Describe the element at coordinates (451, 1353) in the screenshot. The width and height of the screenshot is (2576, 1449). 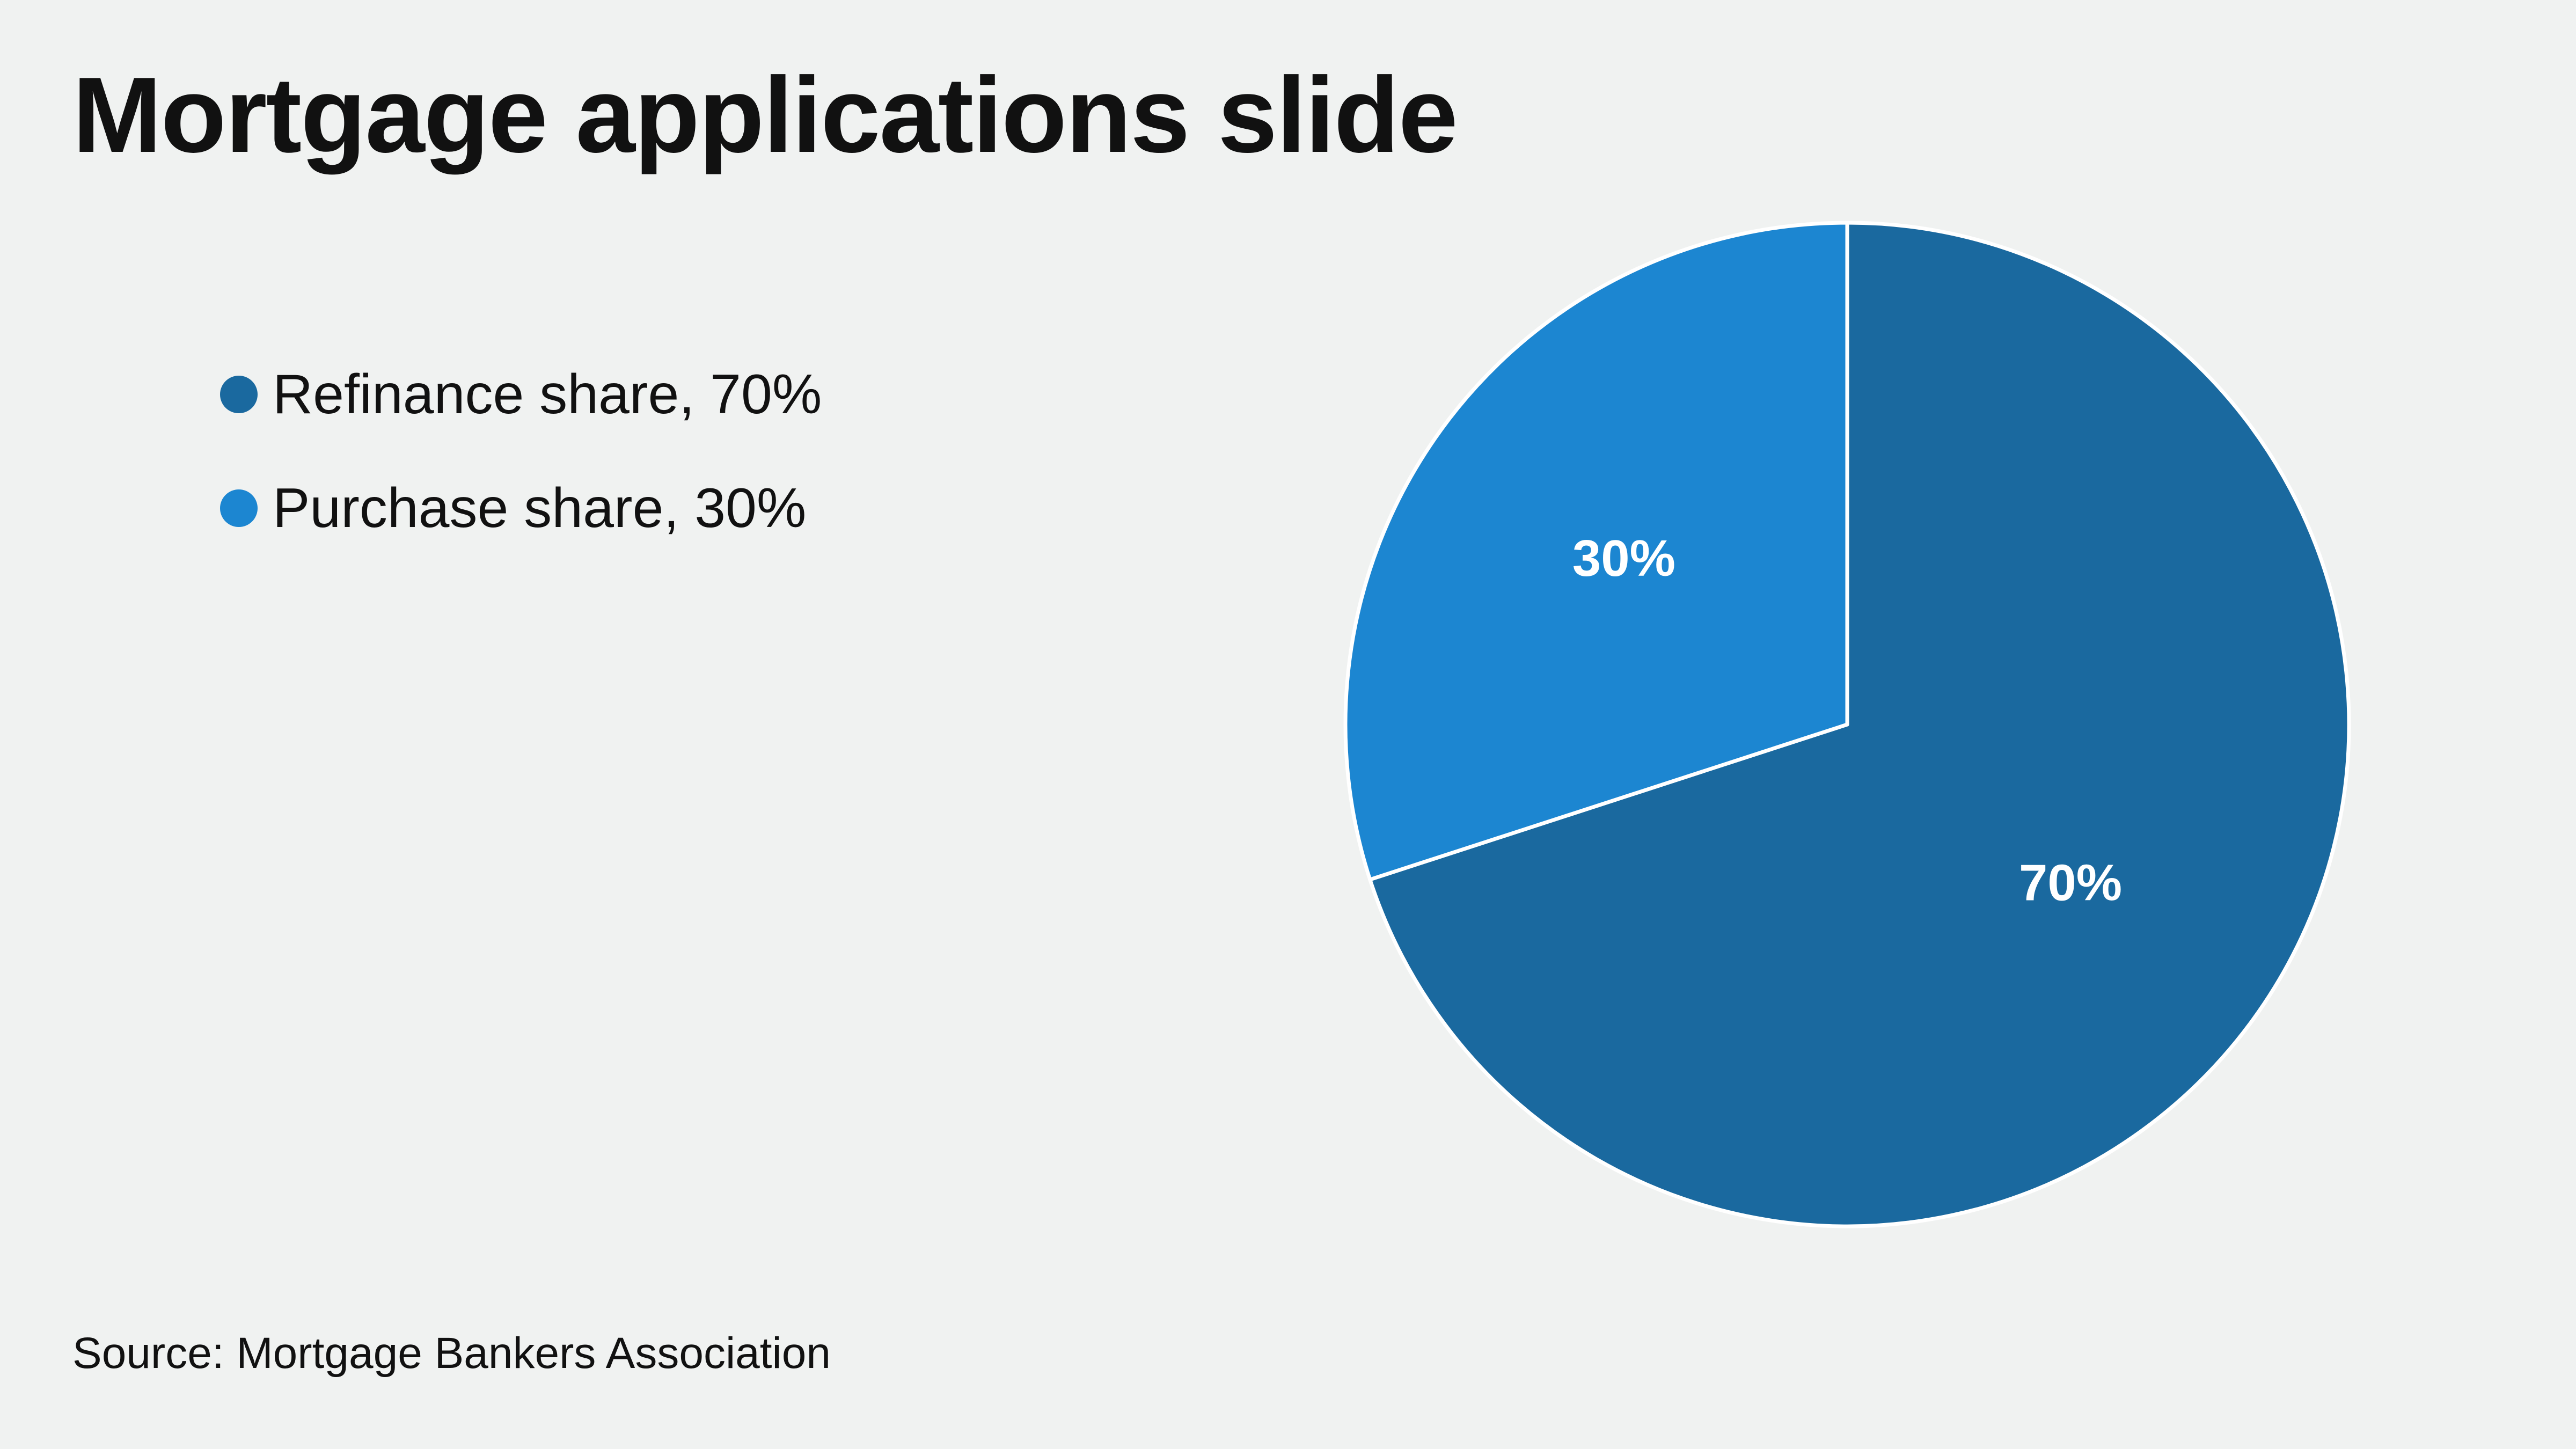
I see `source-note: Source: Mortgage Bankers Association` at that location.